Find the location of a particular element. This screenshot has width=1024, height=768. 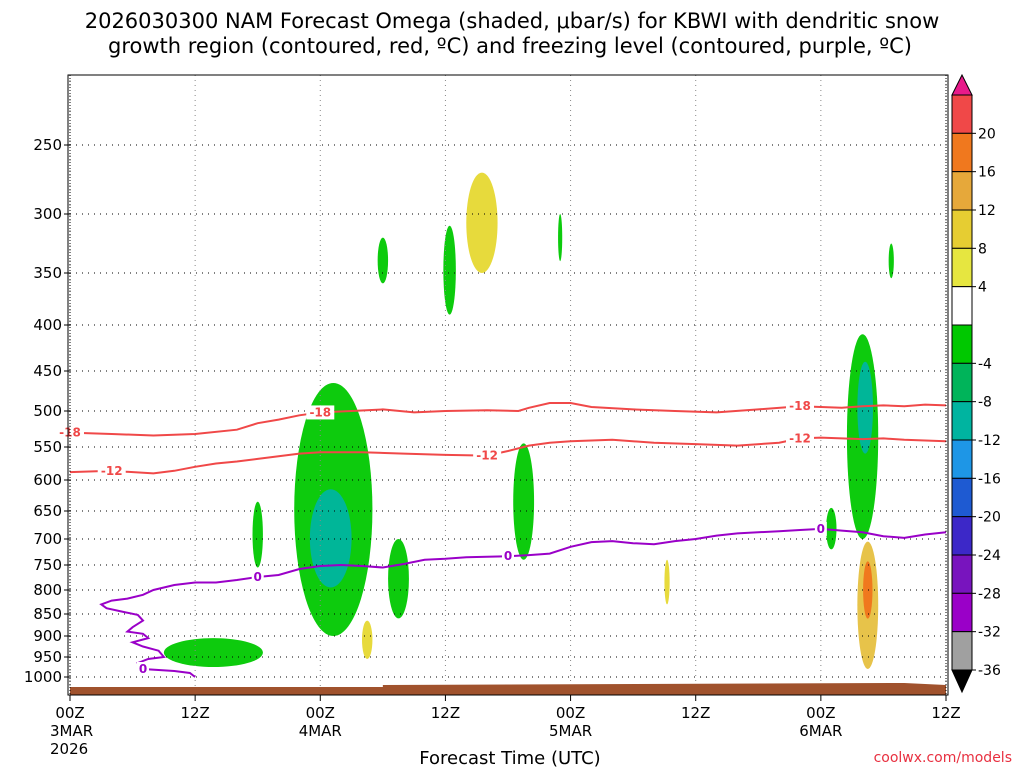

y-tick-label-300: 300 is located at coordinates (47, 214).